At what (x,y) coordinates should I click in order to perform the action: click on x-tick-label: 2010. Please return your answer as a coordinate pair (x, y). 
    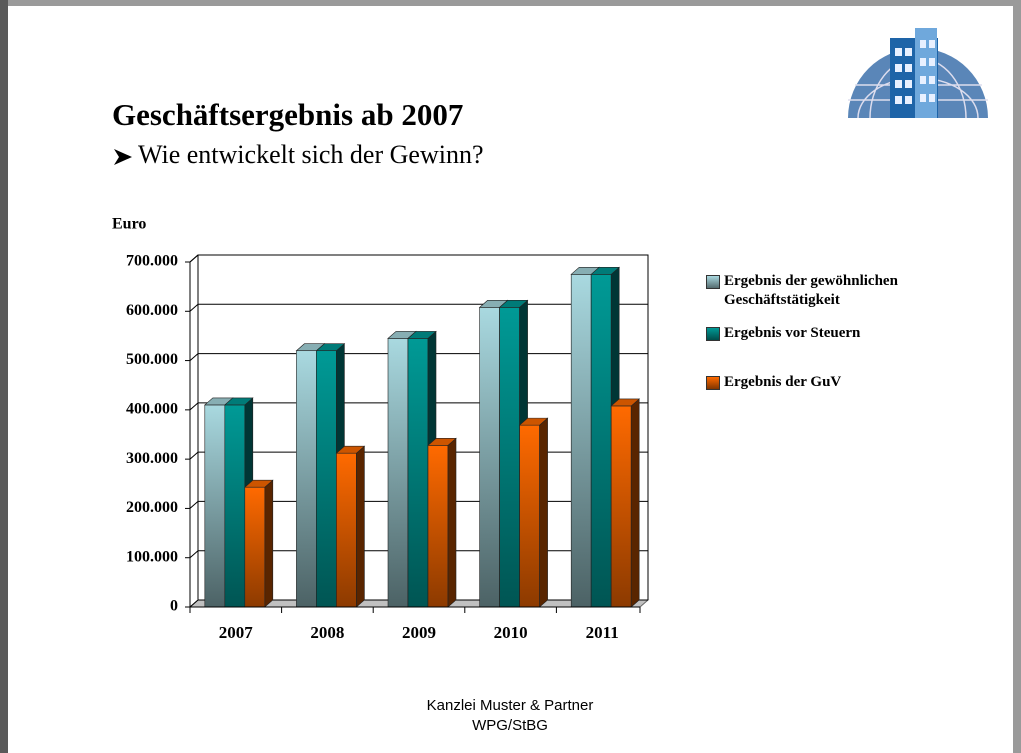
    Looking at the image, I should click on (511, 632).